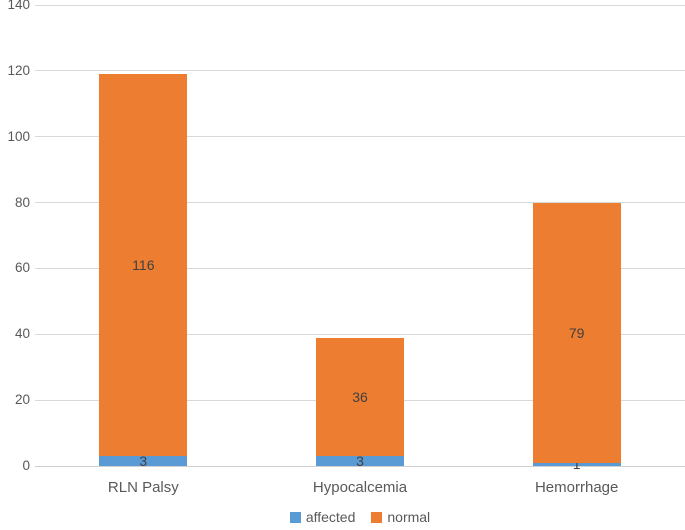 The height and width of the screenshot is (530, 685). I want to click on legend-item-affected: affected, so click(322, 517).